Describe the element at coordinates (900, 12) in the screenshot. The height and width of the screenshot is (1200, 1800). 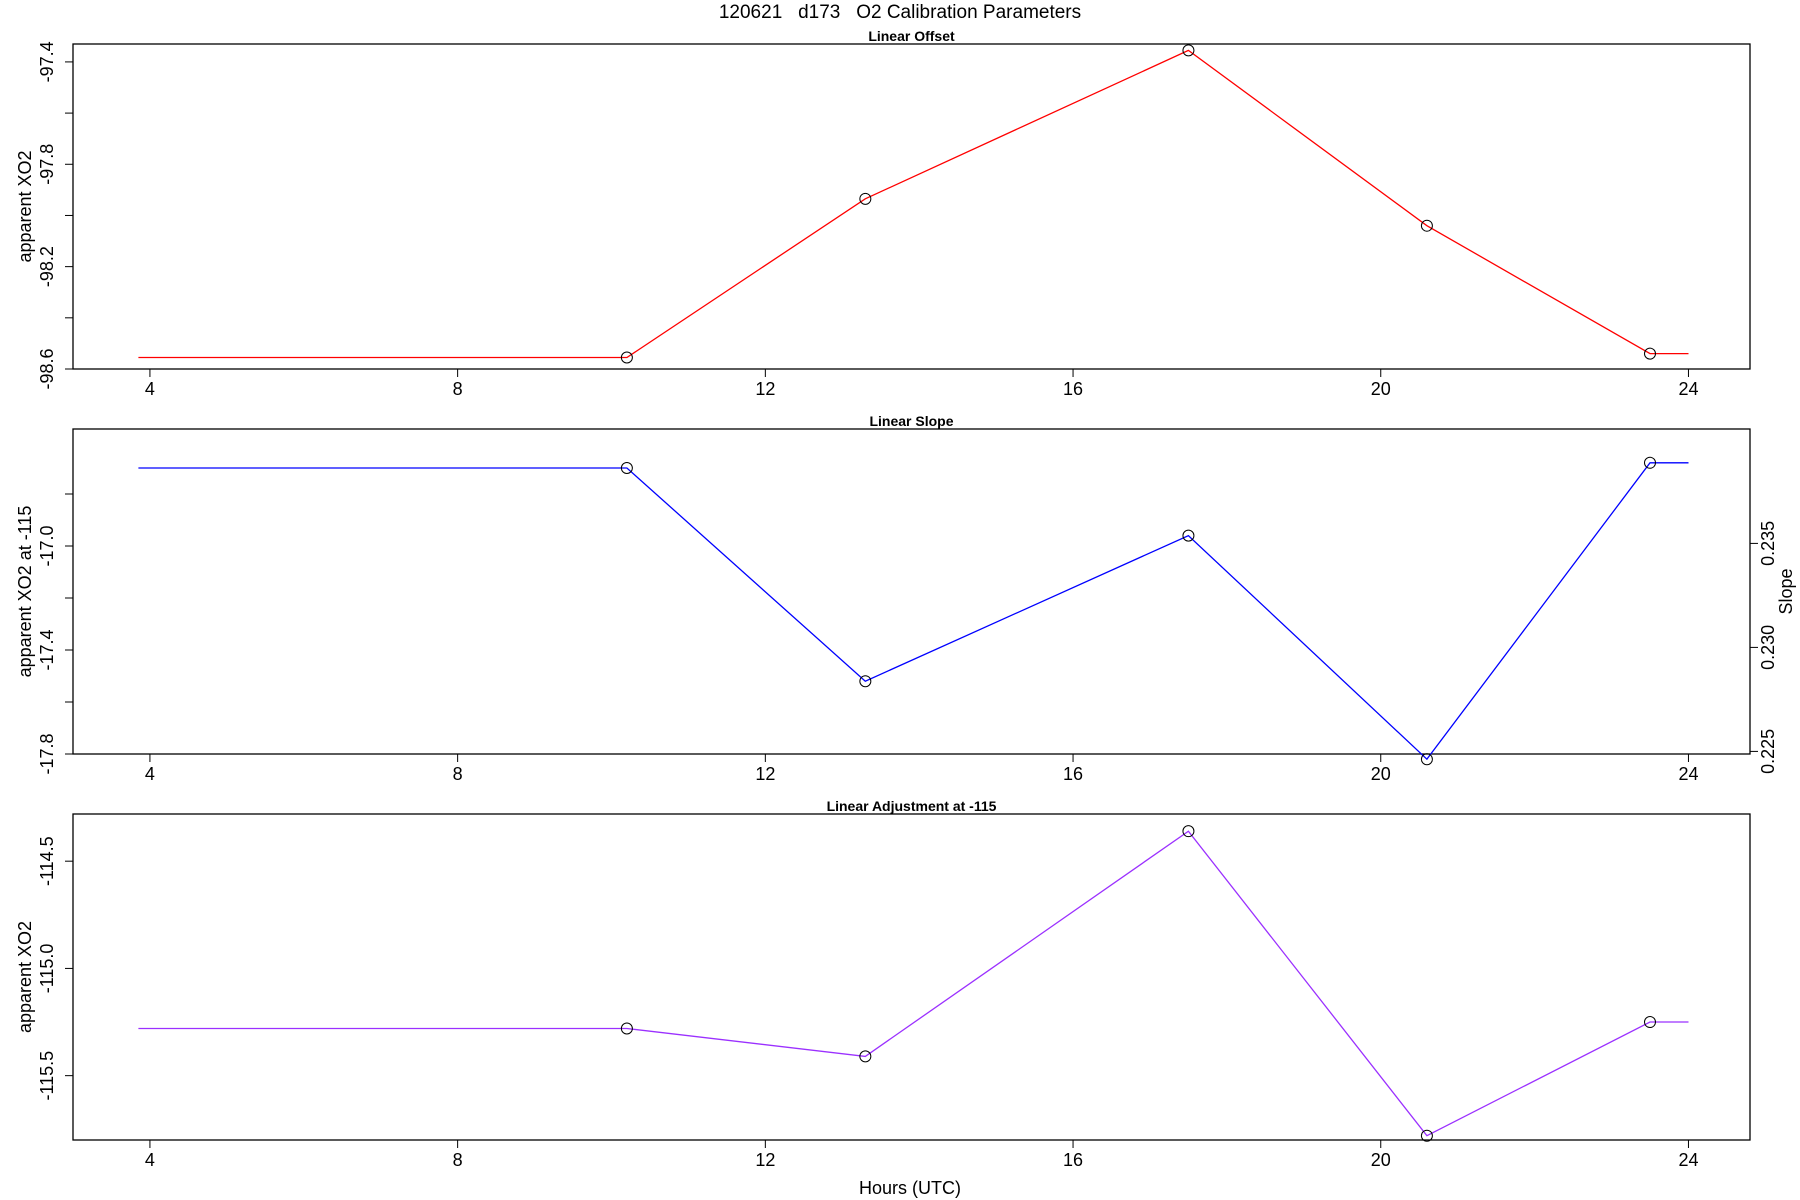
I see `figure-title: 120621 d173 O2 Calibration Parameters` at that location.